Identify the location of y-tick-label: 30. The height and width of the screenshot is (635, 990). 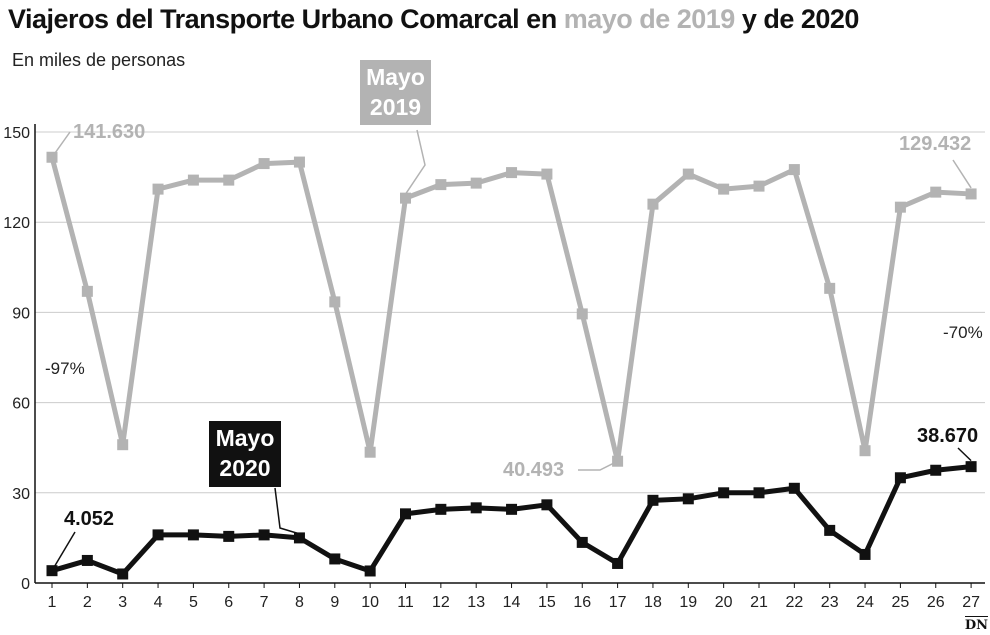
(21, 494).